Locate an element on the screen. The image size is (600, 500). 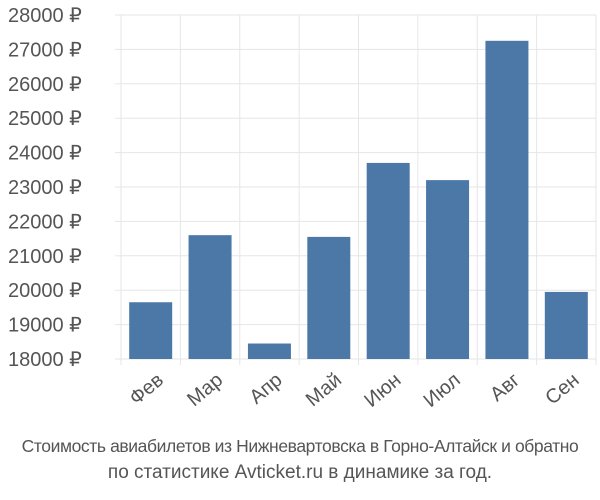
y-tick-label: 20000 ₽ is located at coordinates (45, 291).